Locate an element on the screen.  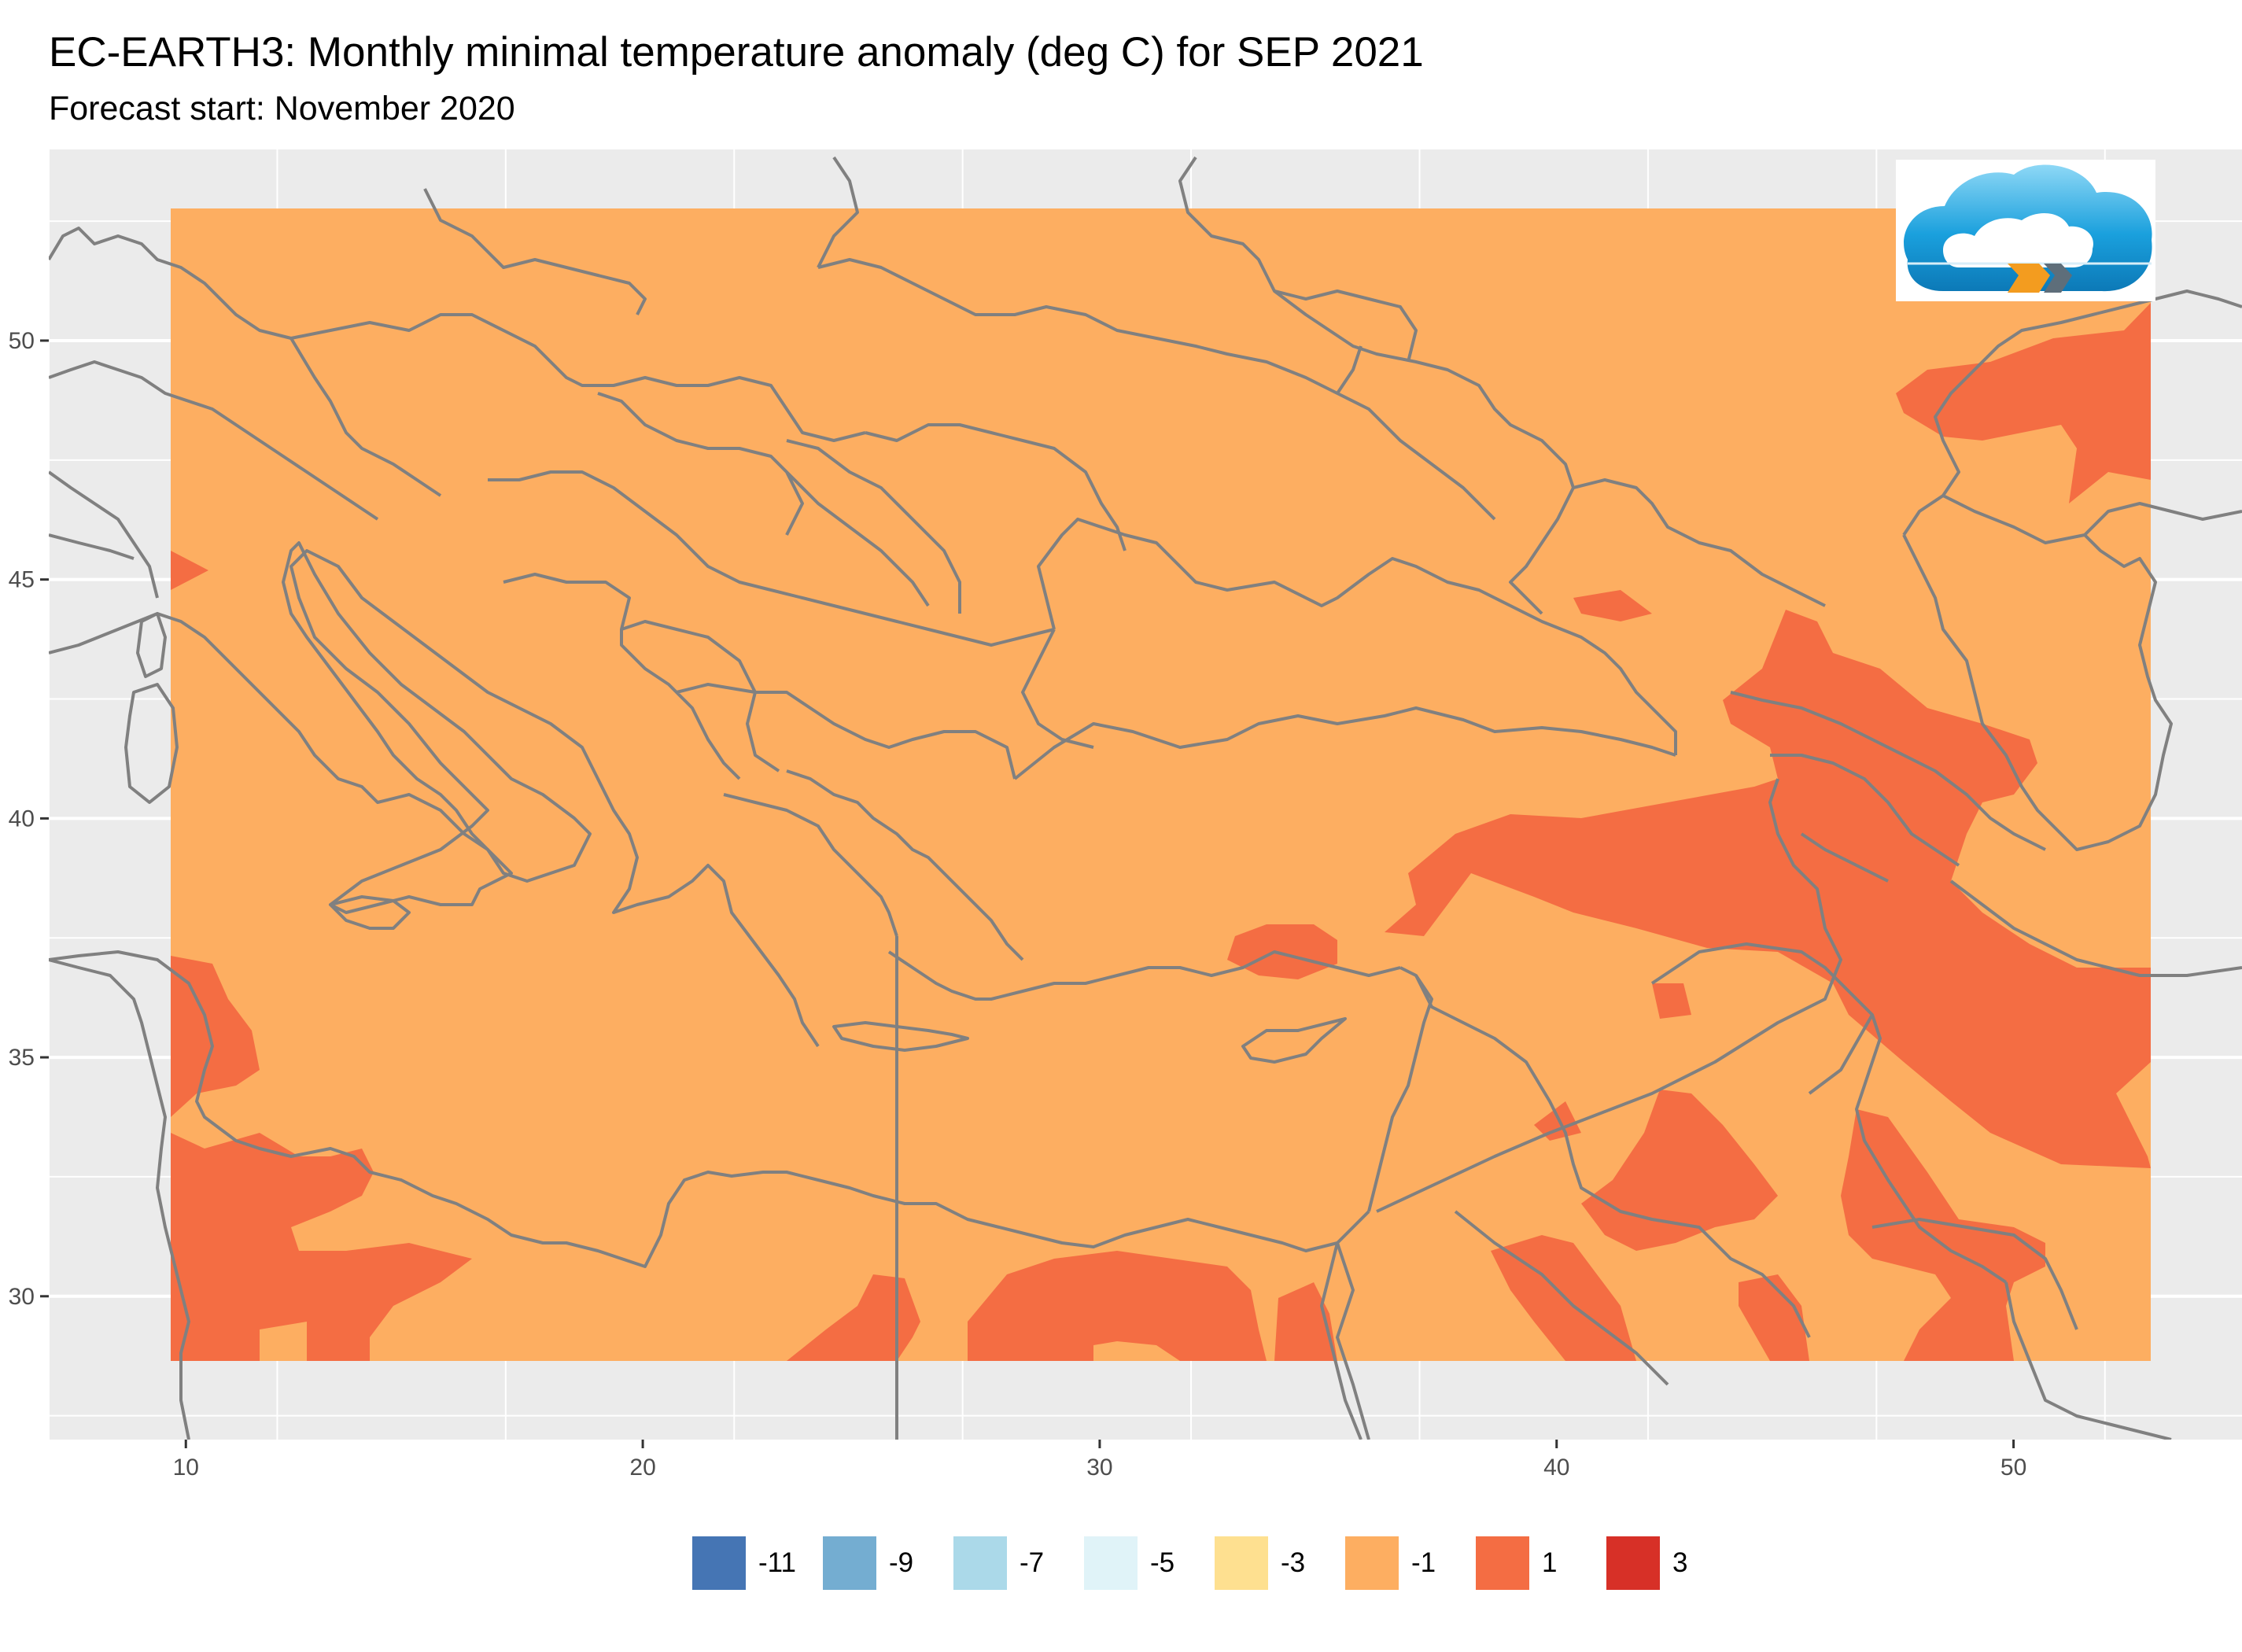
border-russia-kazakhstan is located at coordinates (2072, 416).